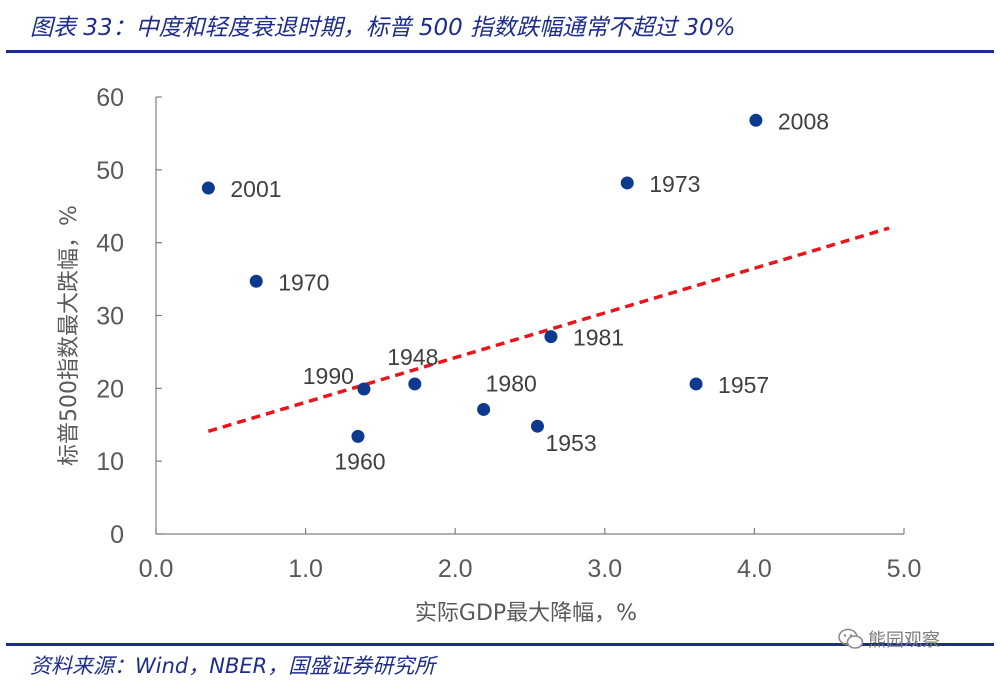  What do you see at coordinates (328, 376) in the screenshot?
I see `point-label-1990: 1990` at bounding box center [328, 376].